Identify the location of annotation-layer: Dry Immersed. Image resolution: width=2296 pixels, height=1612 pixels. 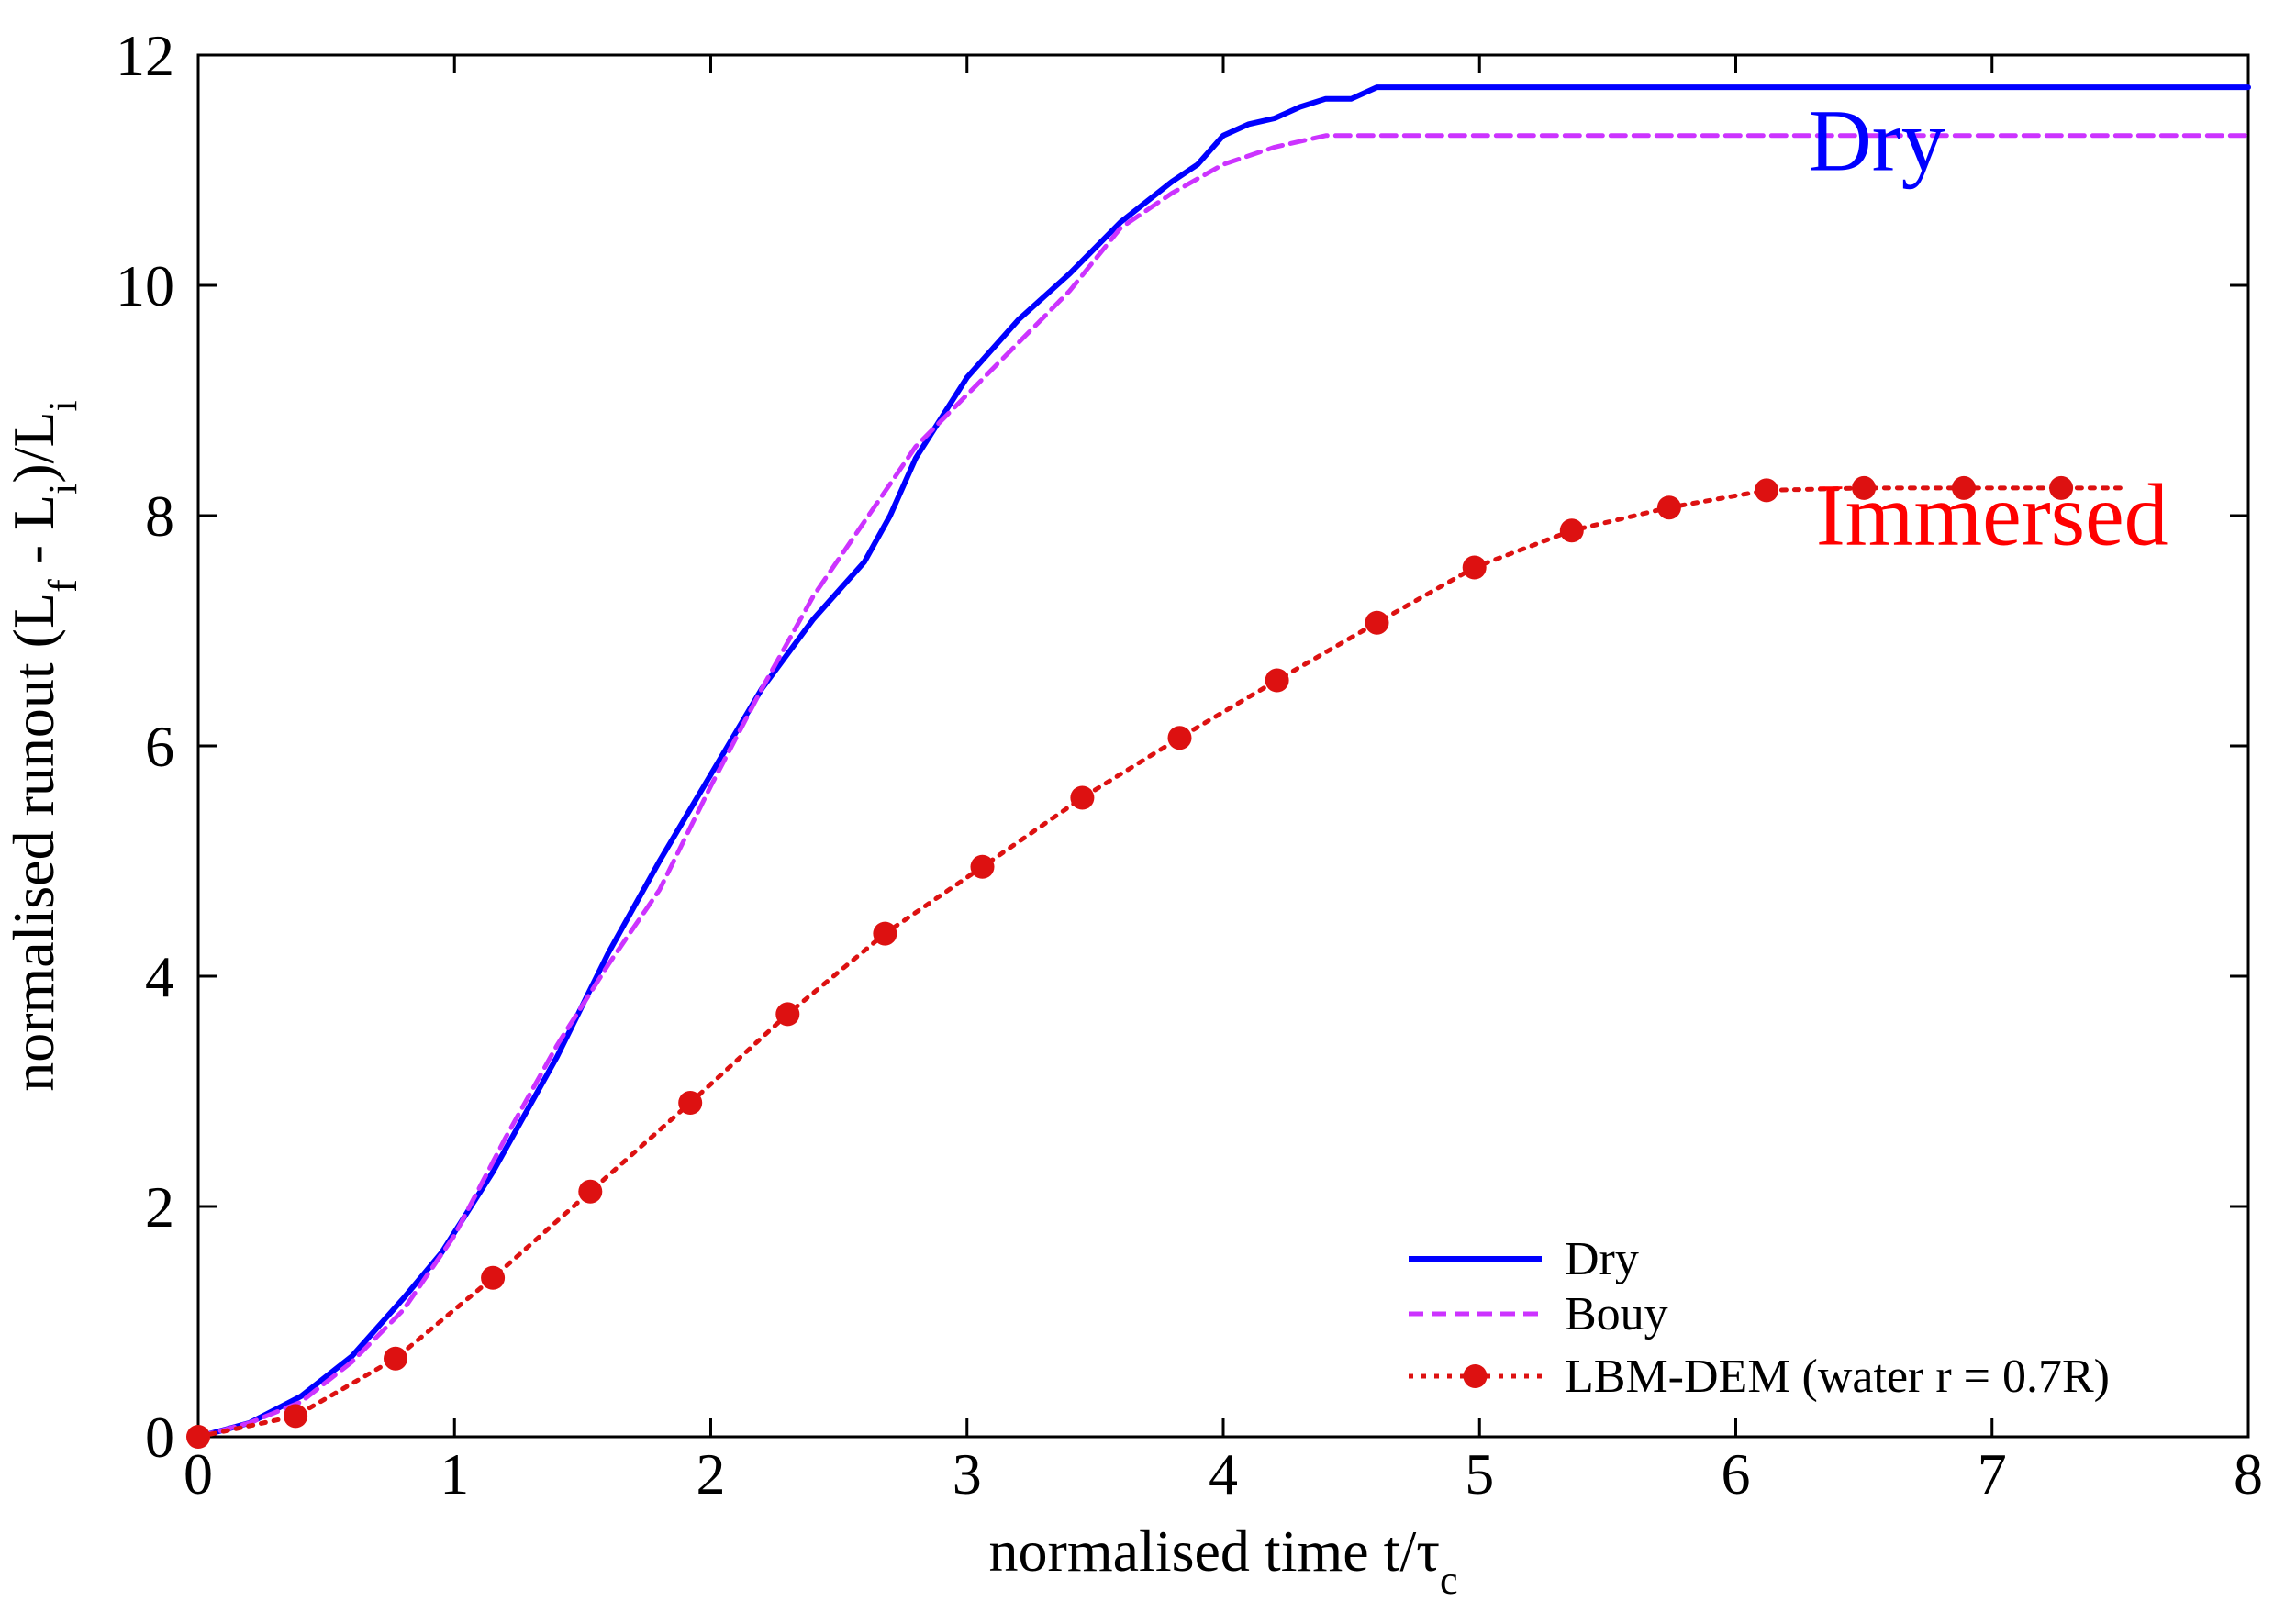
(1988, 328).